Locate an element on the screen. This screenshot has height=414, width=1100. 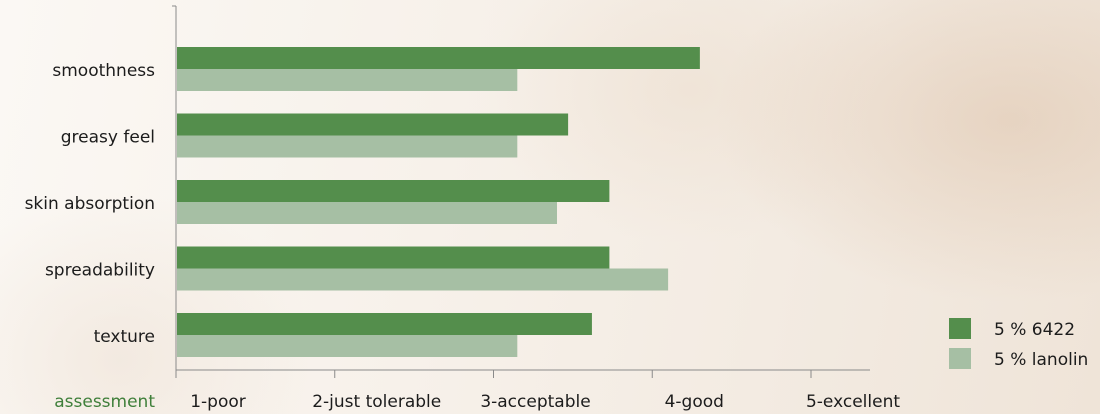
x-tick-label: 3-acceptable is located at coordinates (535, 402).